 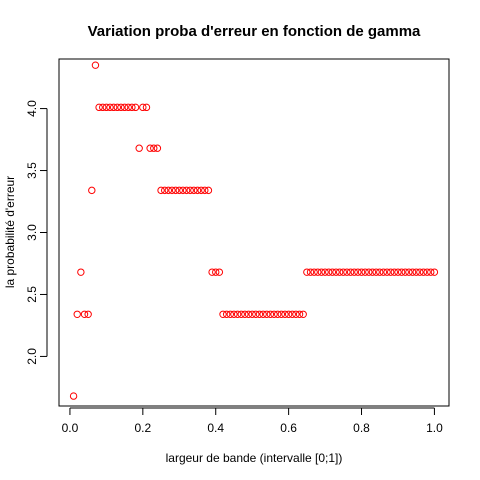 What do you see at coordinates (32, 294) in the screenshot?
I see `y-tick-label: 2.5` at bounding box center [32, 294].